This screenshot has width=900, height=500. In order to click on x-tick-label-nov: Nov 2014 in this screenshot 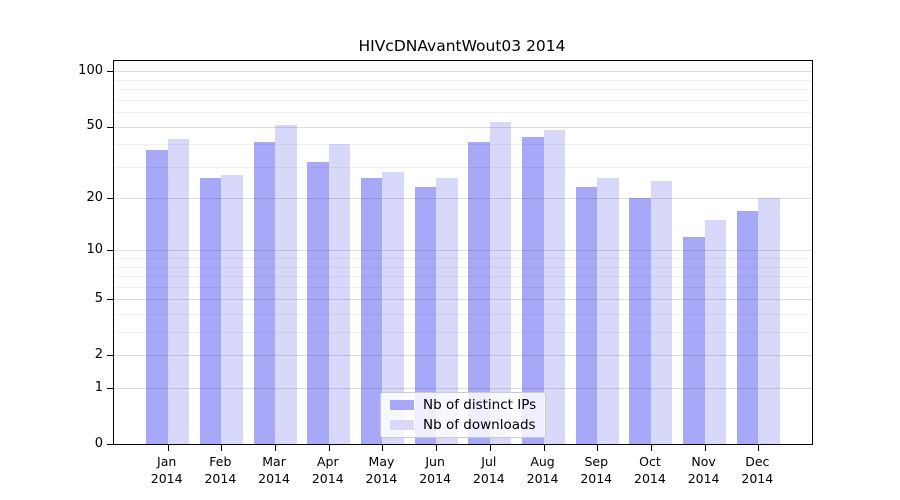, I will do `click(703, 470)`.